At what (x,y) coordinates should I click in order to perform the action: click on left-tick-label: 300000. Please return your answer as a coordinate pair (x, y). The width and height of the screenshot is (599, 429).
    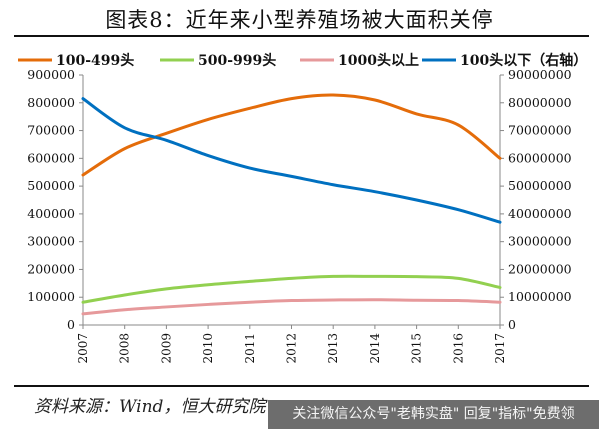
    Looking at the image, I should click on (51, 241).